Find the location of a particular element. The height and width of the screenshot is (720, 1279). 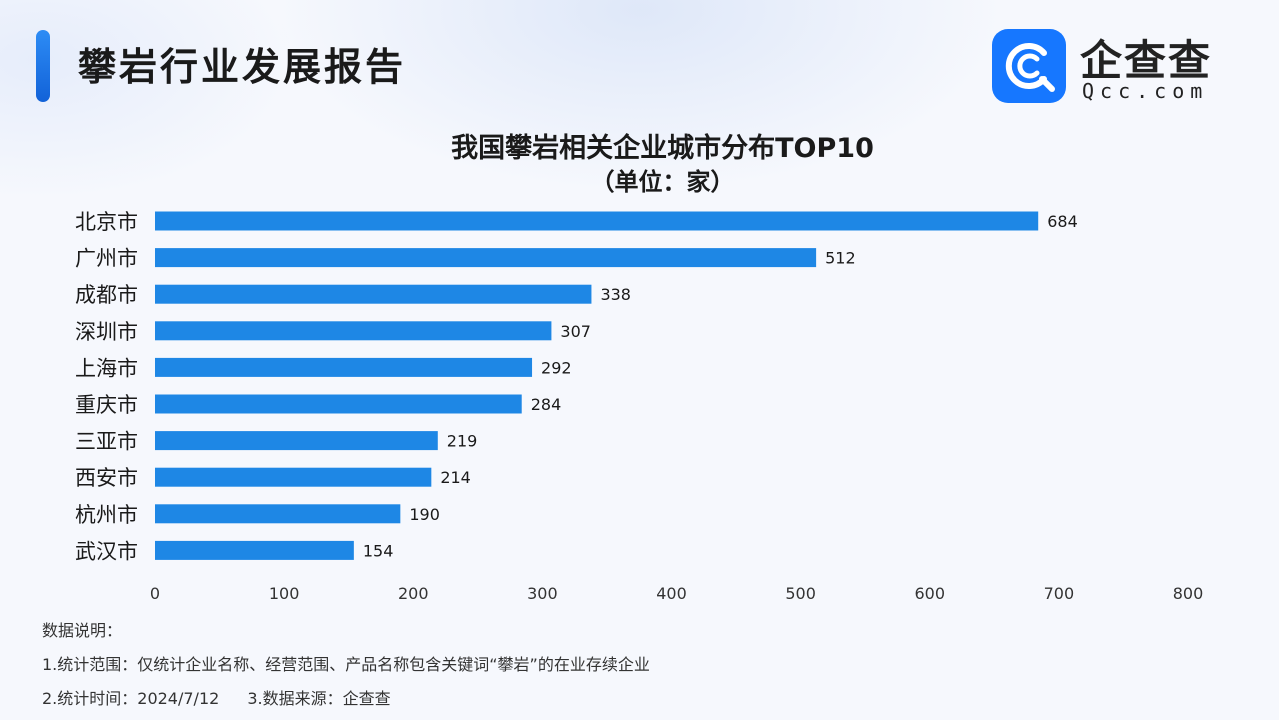

title-accent-bar is located at coordinates (43, 66).